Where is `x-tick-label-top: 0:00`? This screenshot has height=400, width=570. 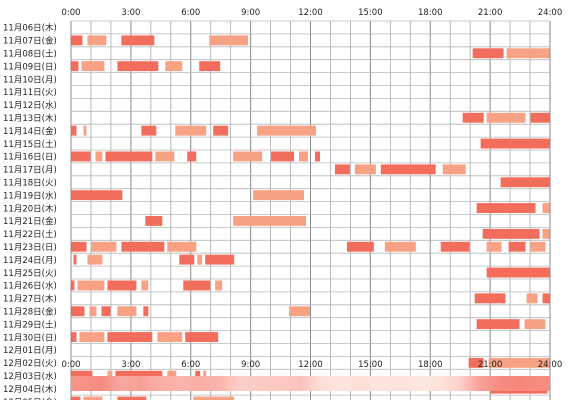 x-tick-label-top: 0:00 is located at coordinates (70, 13).